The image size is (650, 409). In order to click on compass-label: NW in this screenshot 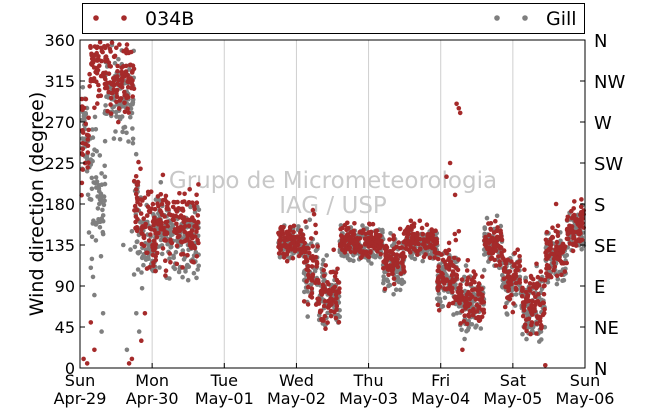, I will do `click(609, 82)`.